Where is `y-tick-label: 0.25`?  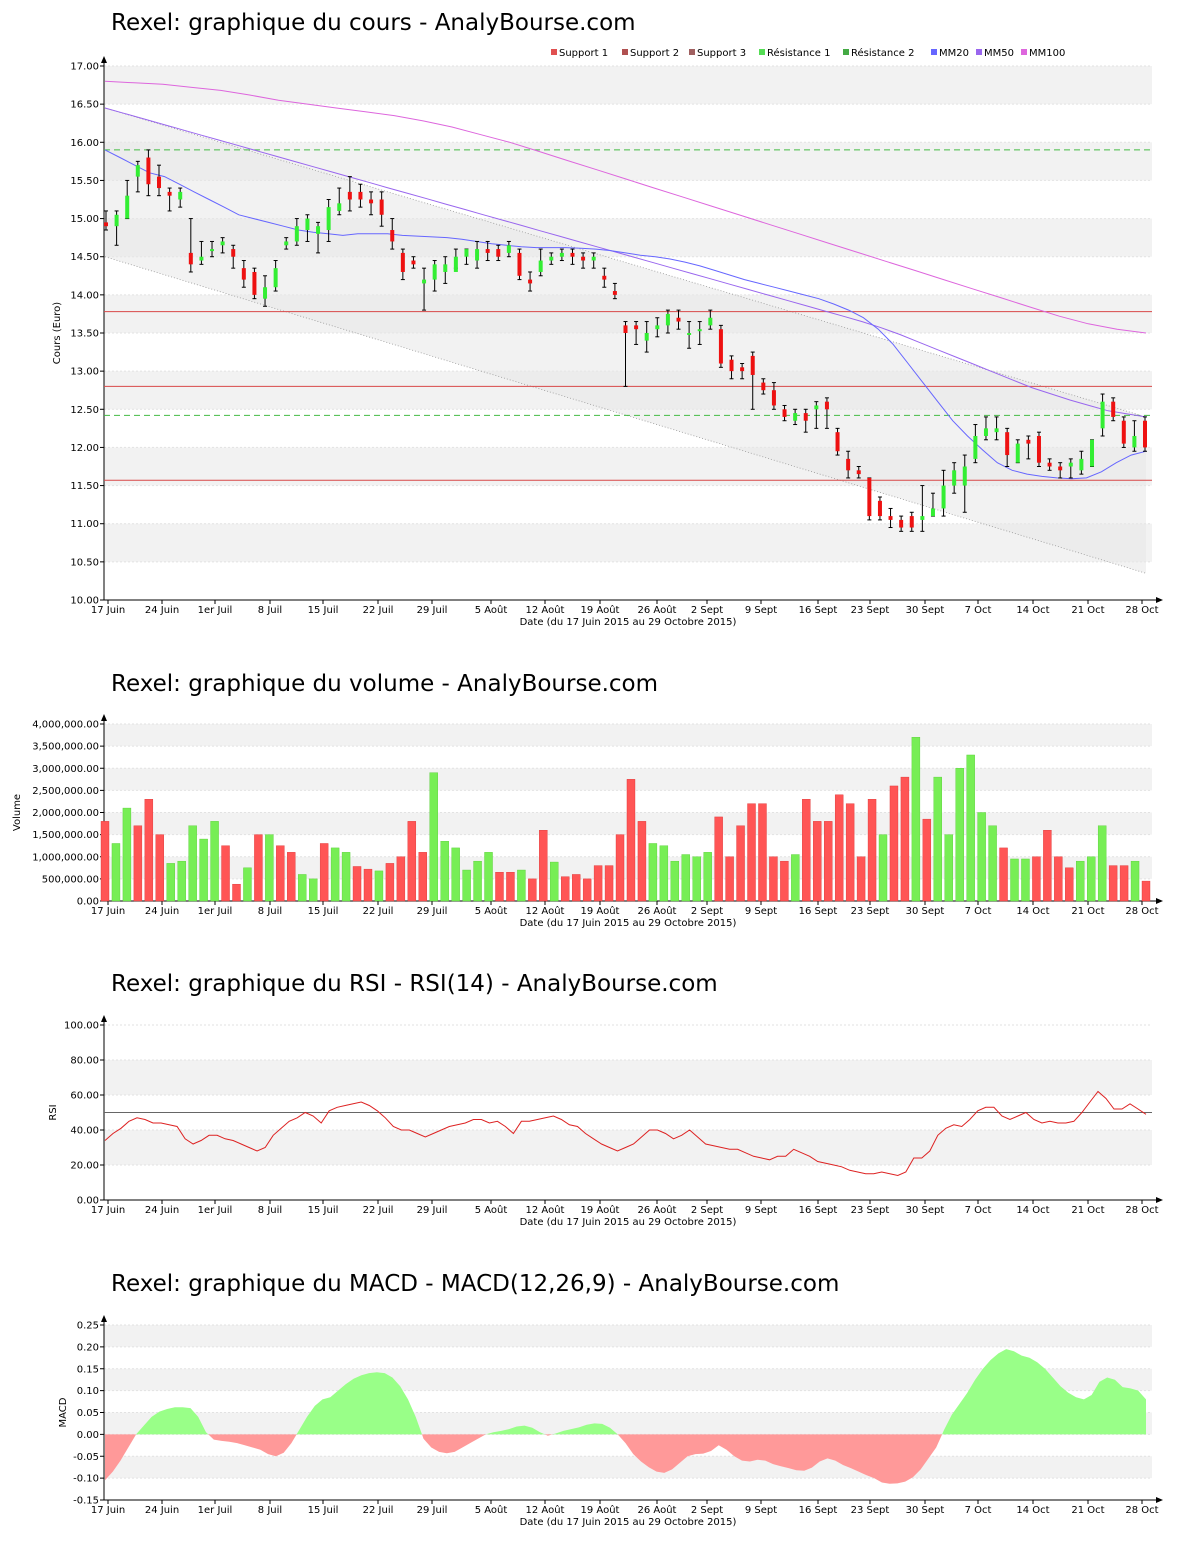
y-tick-label: 0.25 is located at coordinates (88, 1326).